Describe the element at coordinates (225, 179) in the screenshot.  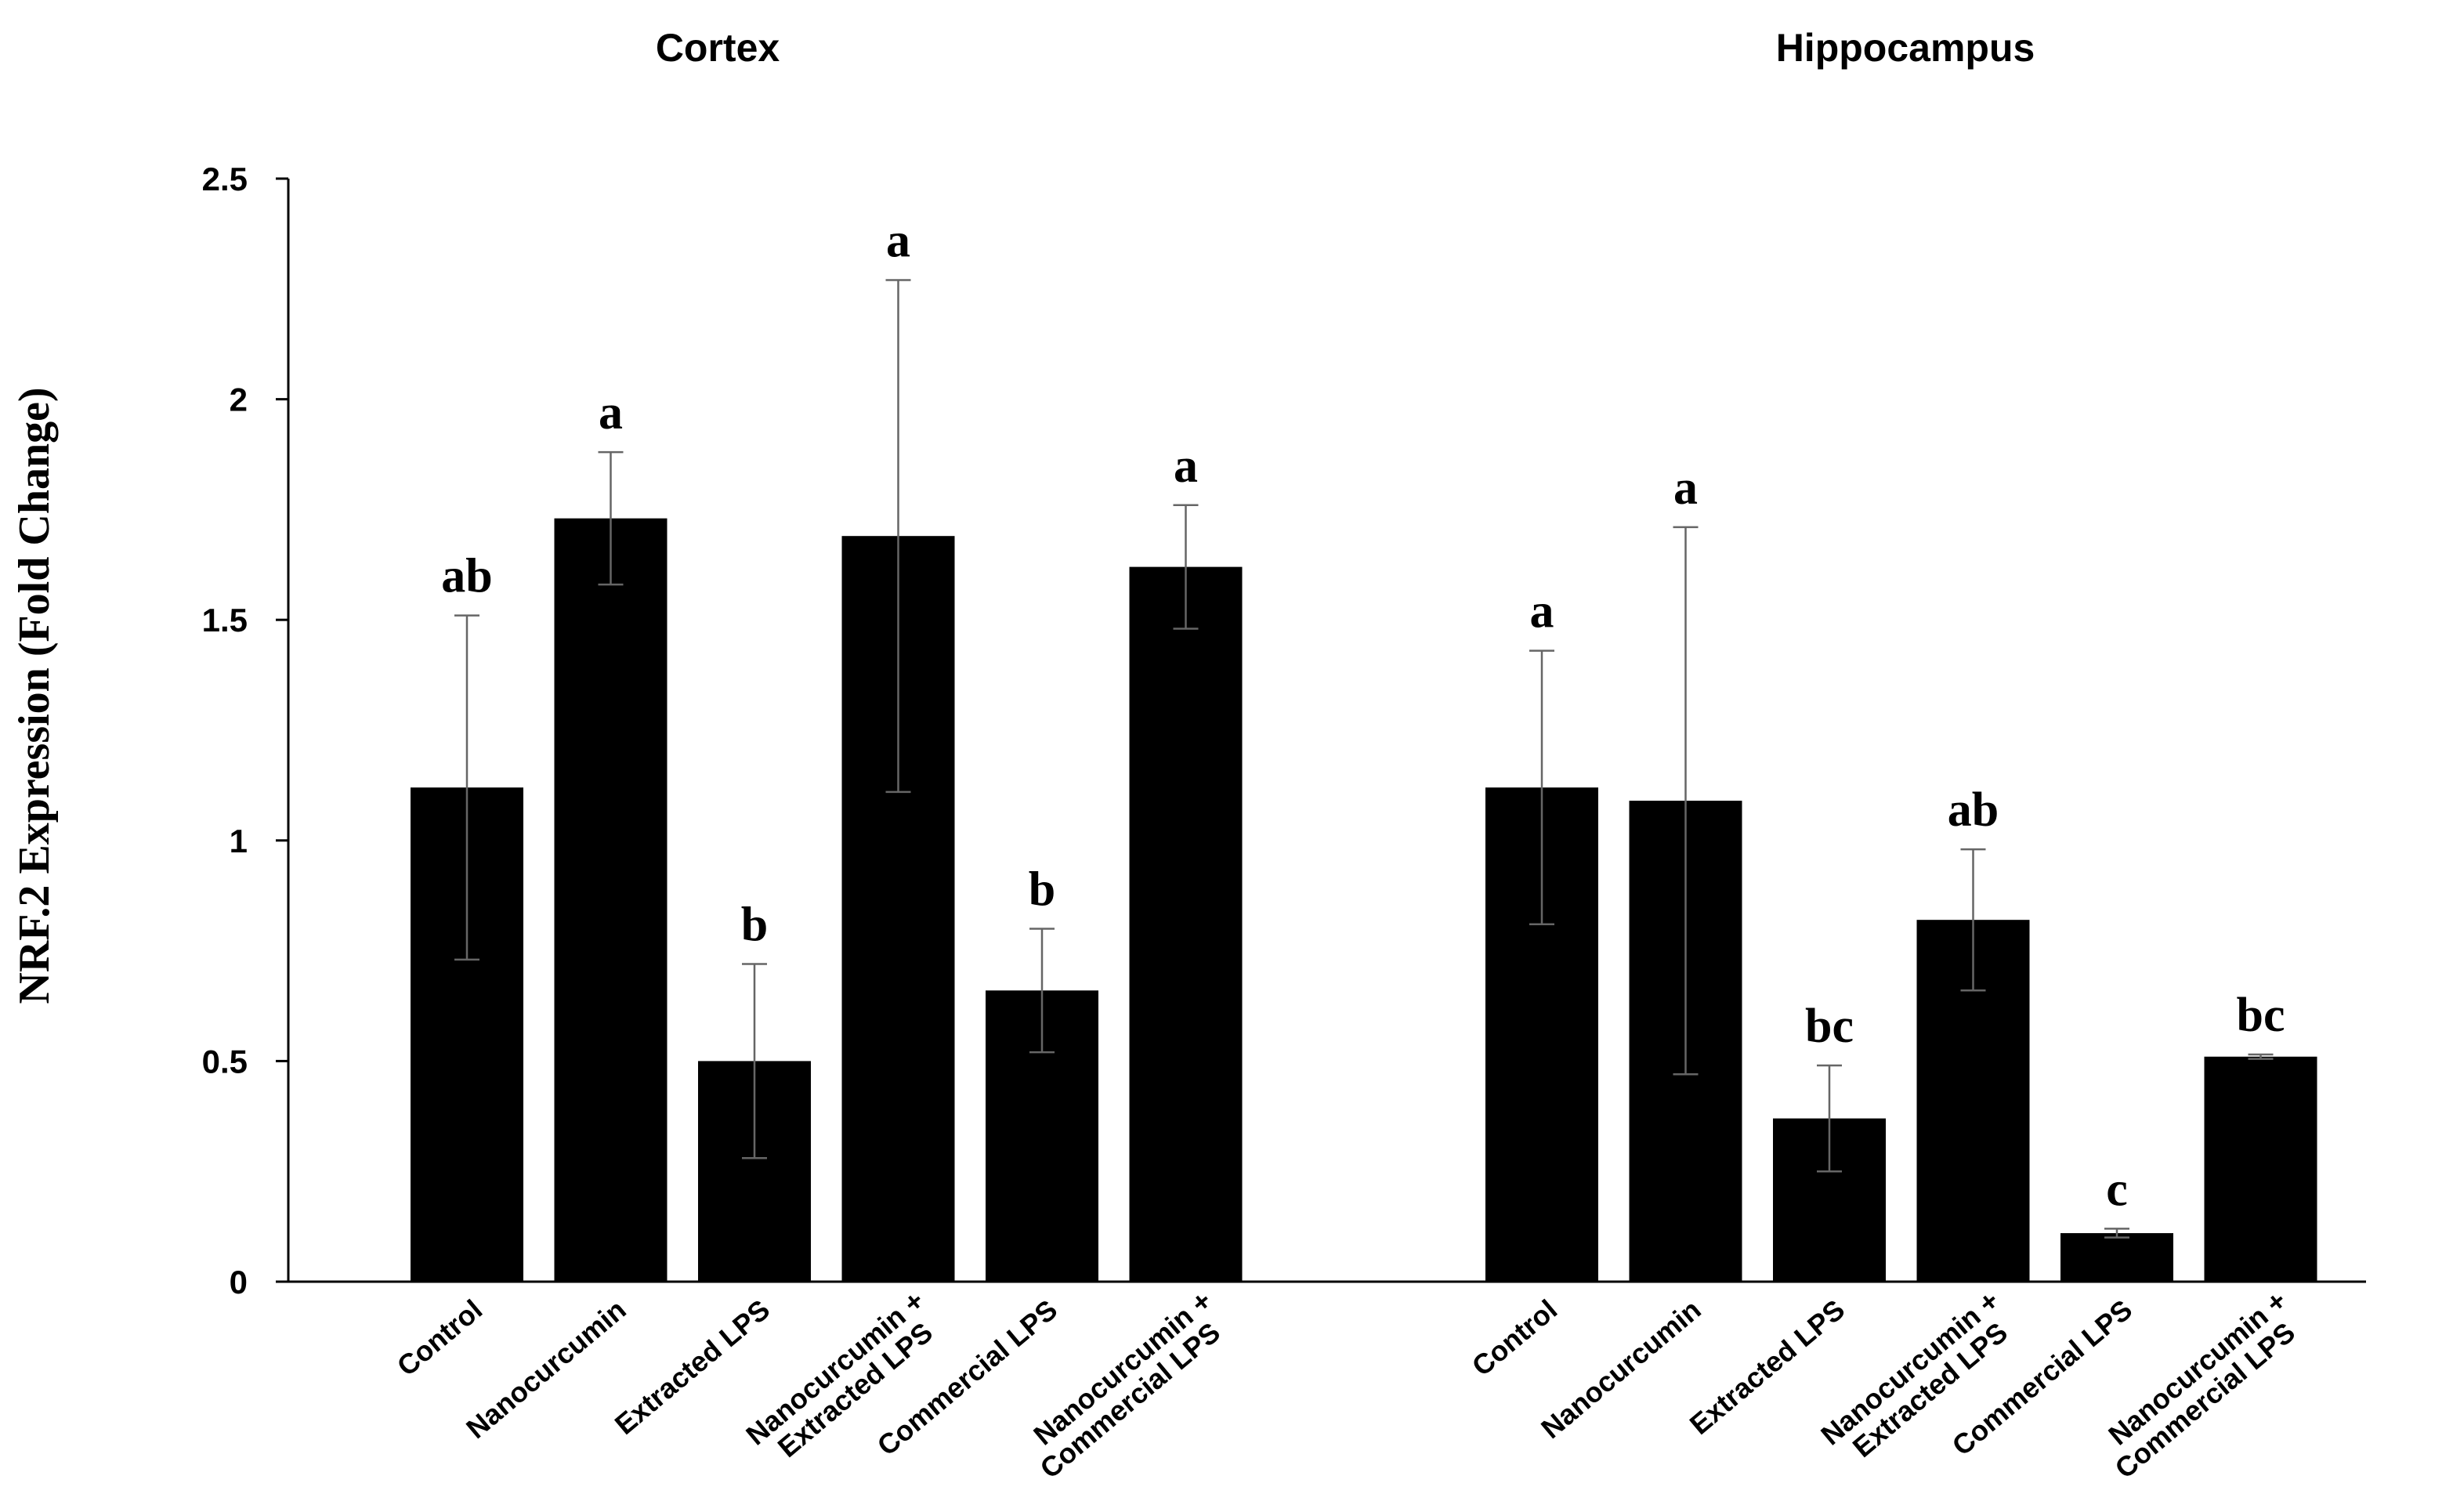
I see `y-tick-label: 2.5` at that location.